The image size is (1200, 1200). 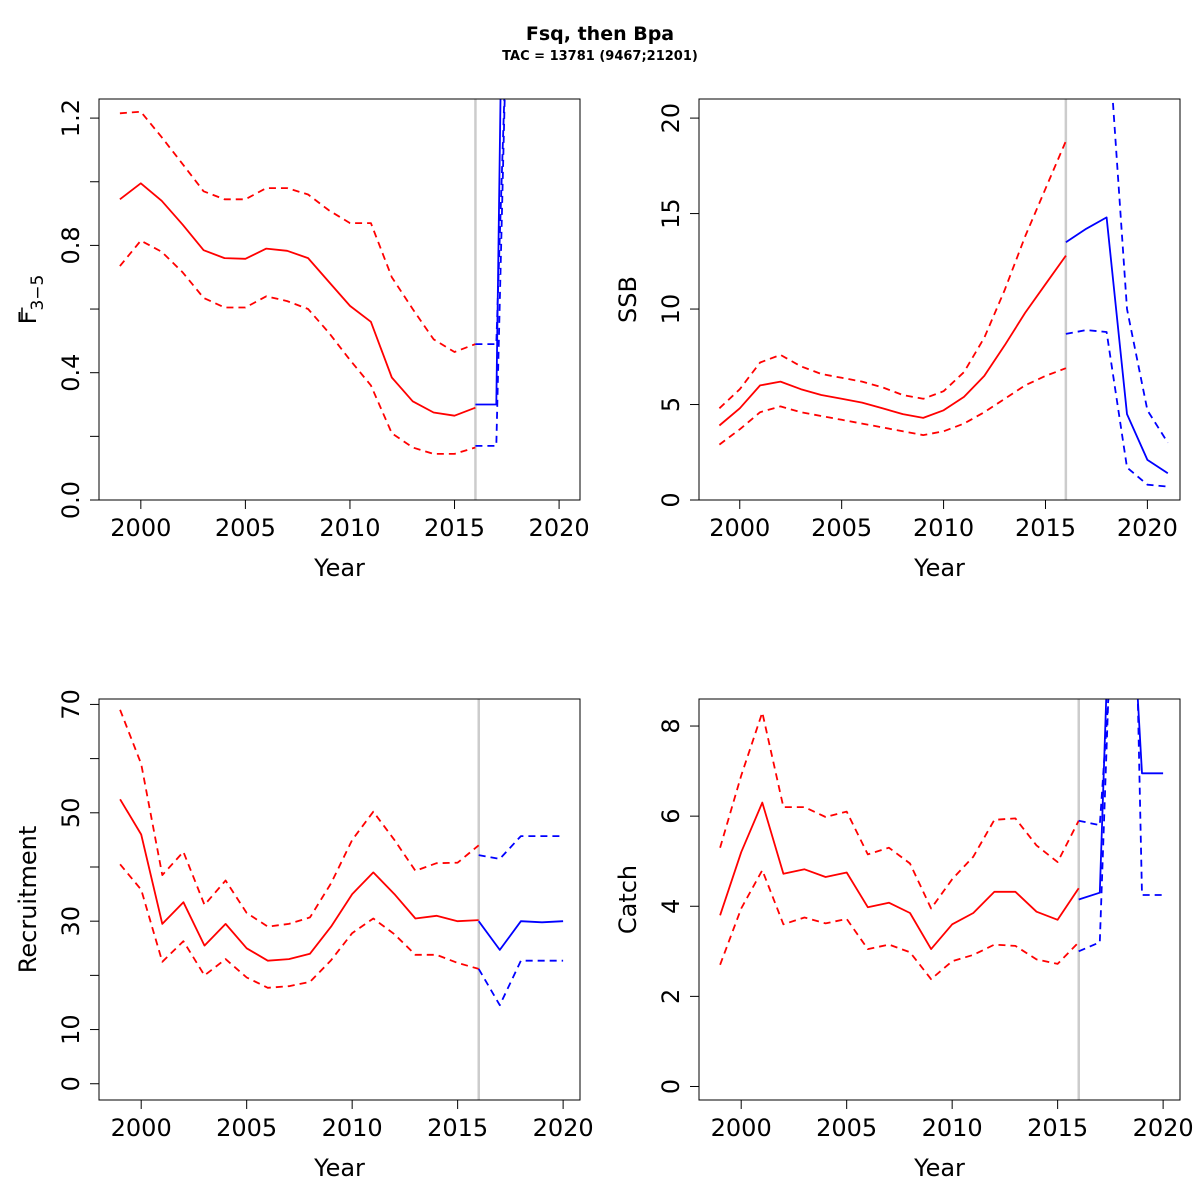 I want to click on y-tick-label: 0.4, so click(x=71, y=373).